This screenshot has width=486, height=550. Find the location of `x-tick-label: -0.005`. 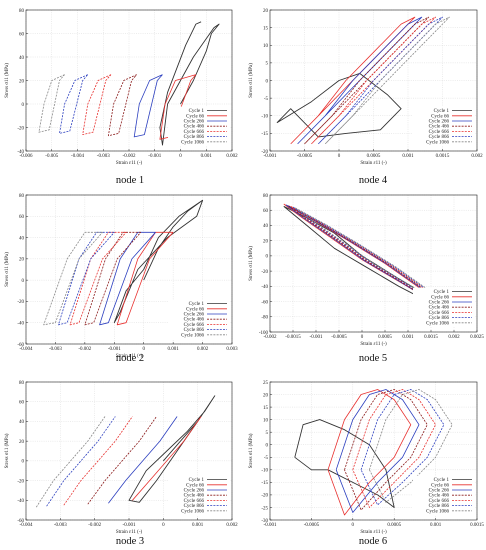

x-tick-label: -0.005 is located at coordinates (51, 156).